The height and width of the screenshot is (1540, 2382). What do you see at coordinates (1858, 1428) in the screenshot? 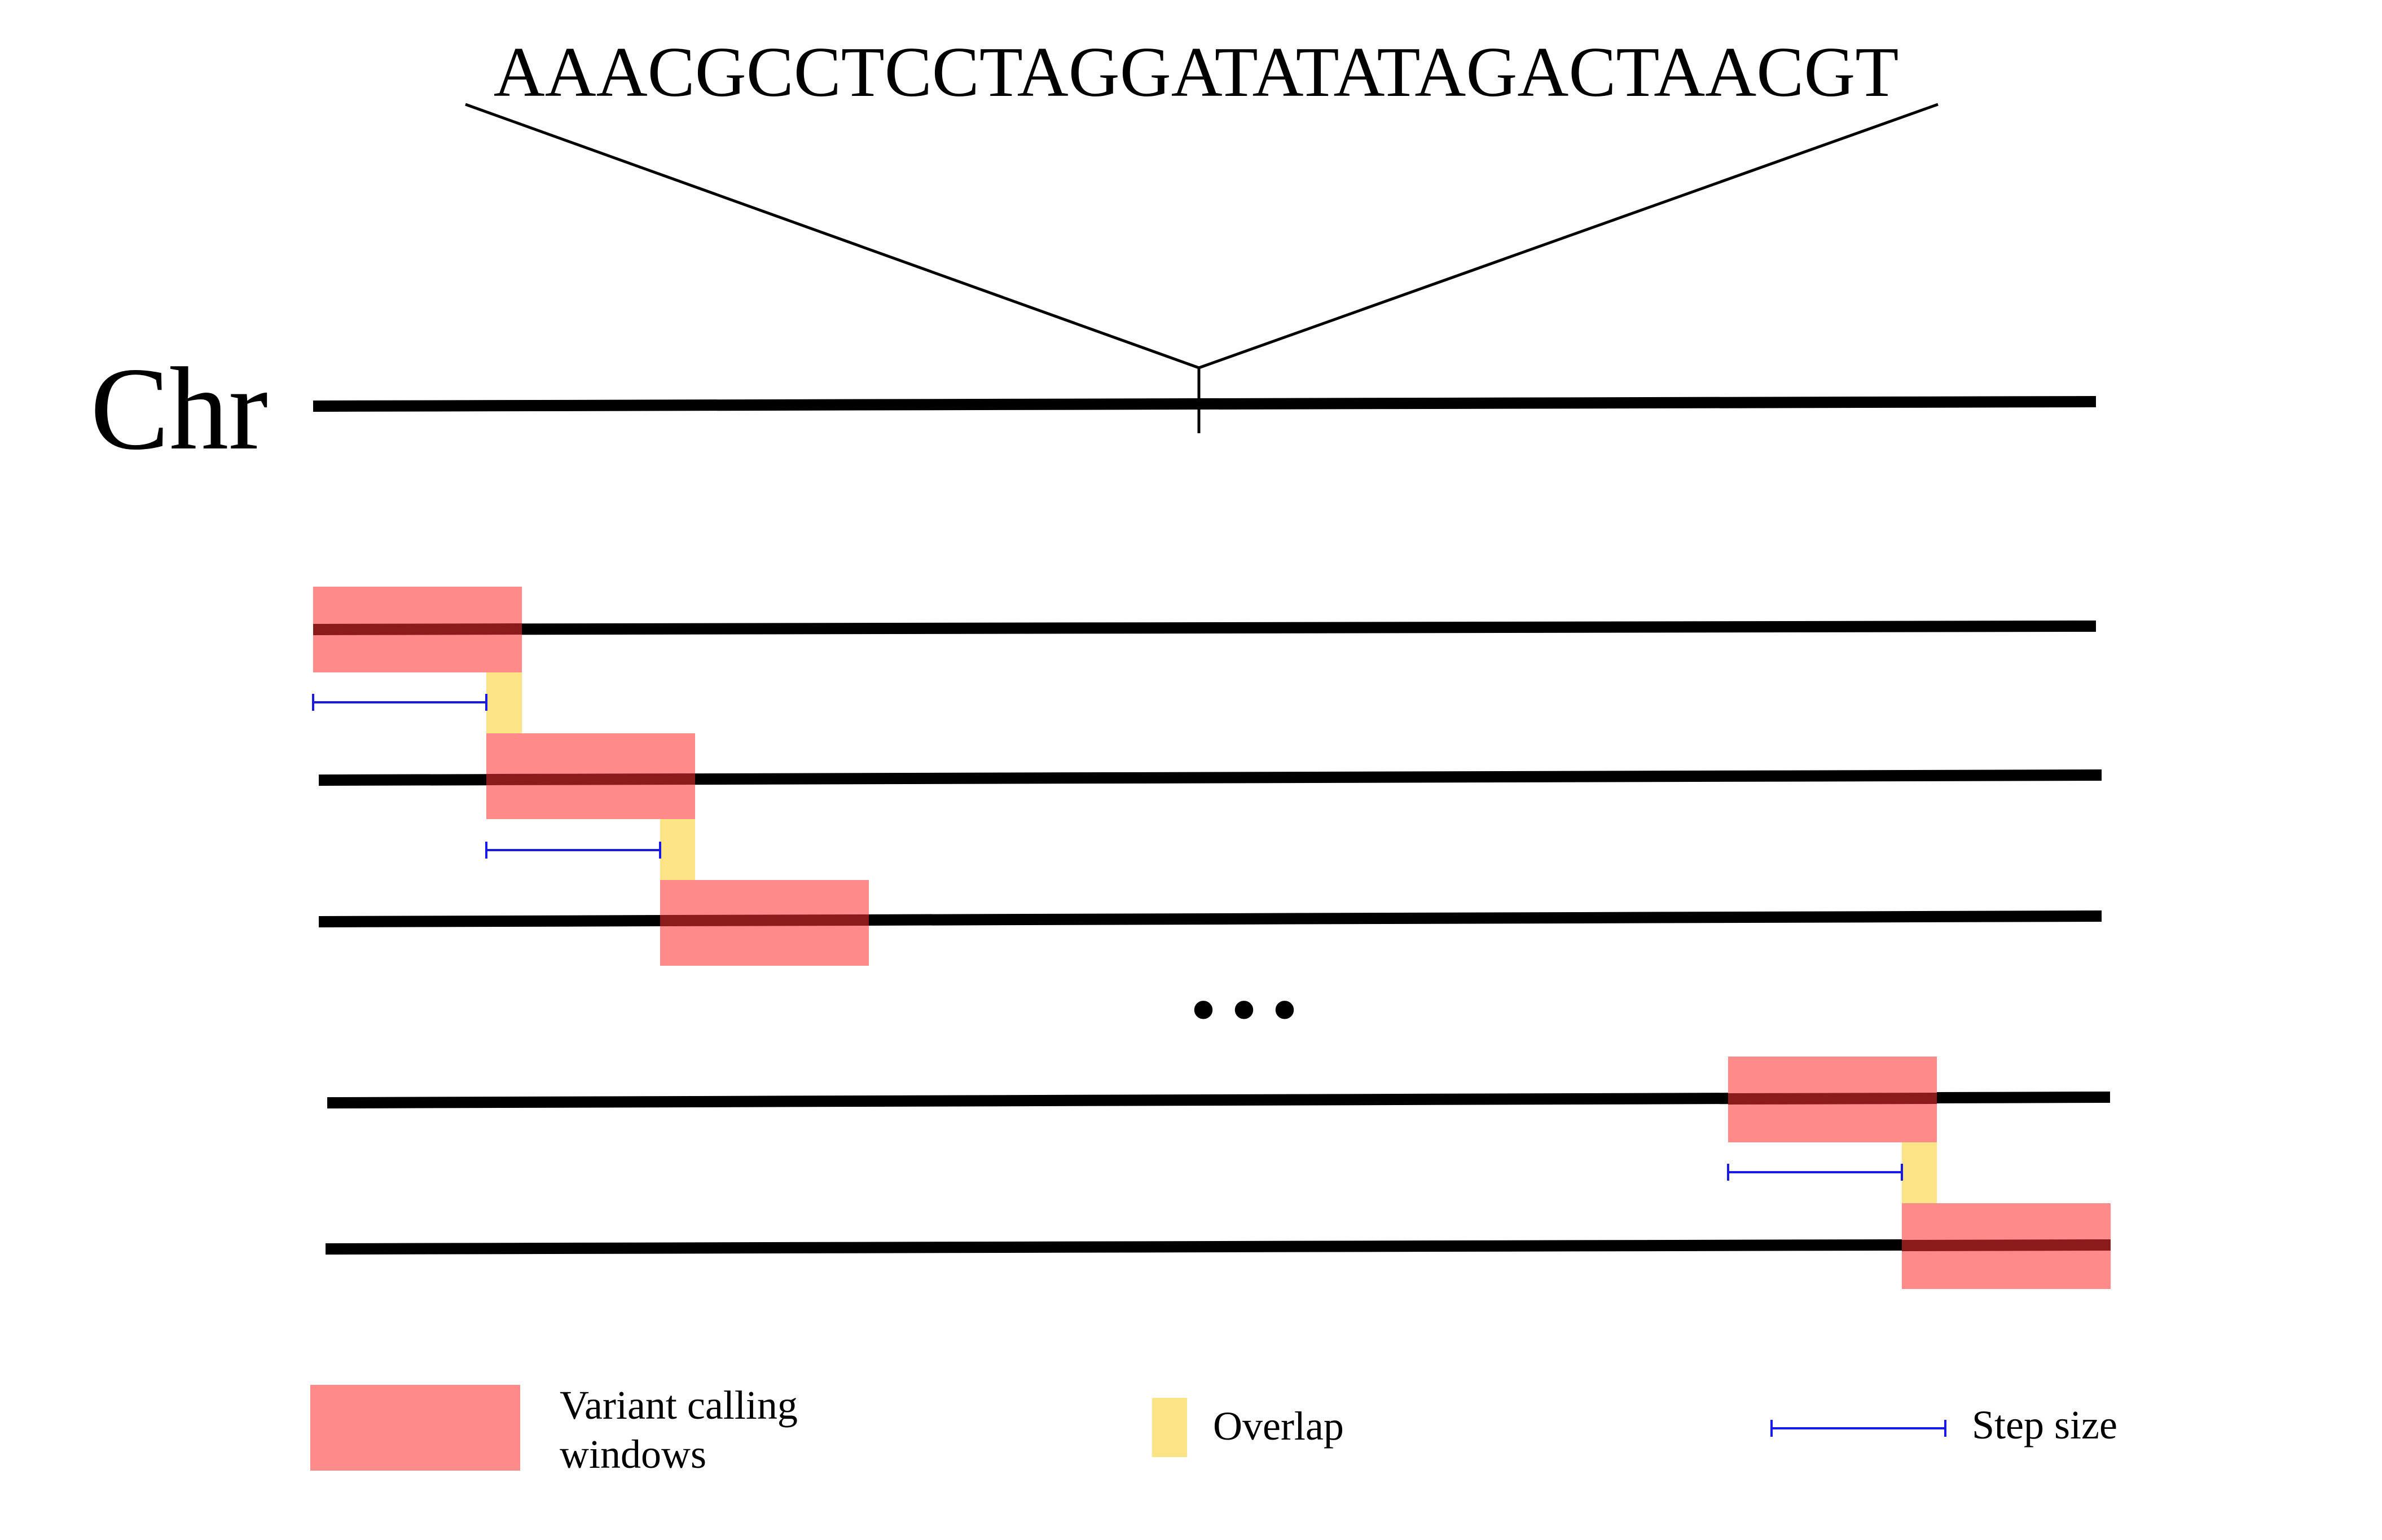
I see `legend-step-size-marker` at bounding box center [1858, 1428].